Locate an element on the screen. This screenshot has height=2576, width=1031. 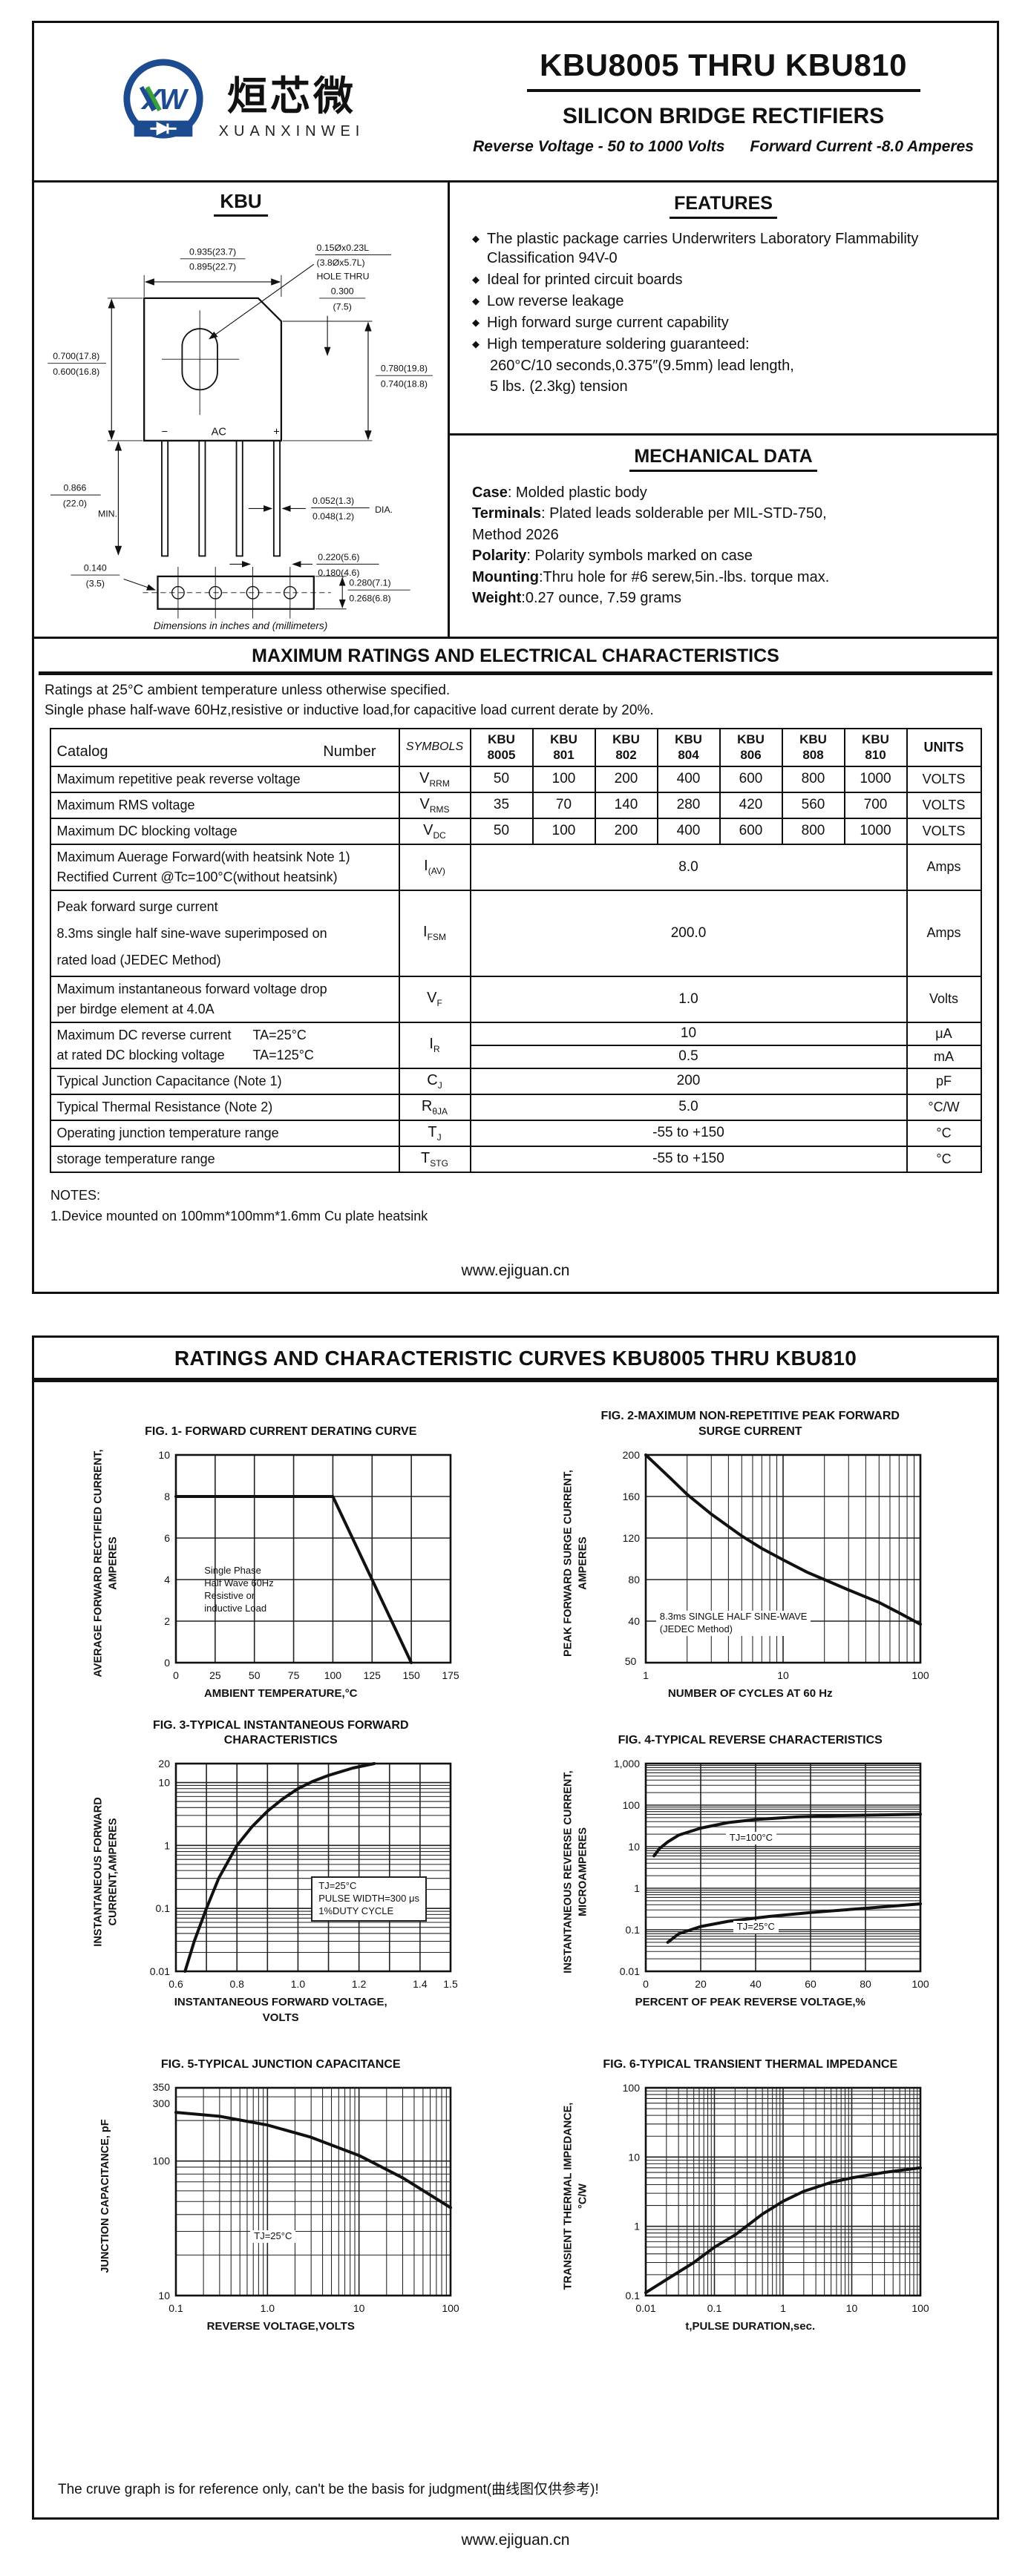
figure-y-axis-title: JUNCTION CAPACITANCE, pF is located at coordinates (105, 2196).